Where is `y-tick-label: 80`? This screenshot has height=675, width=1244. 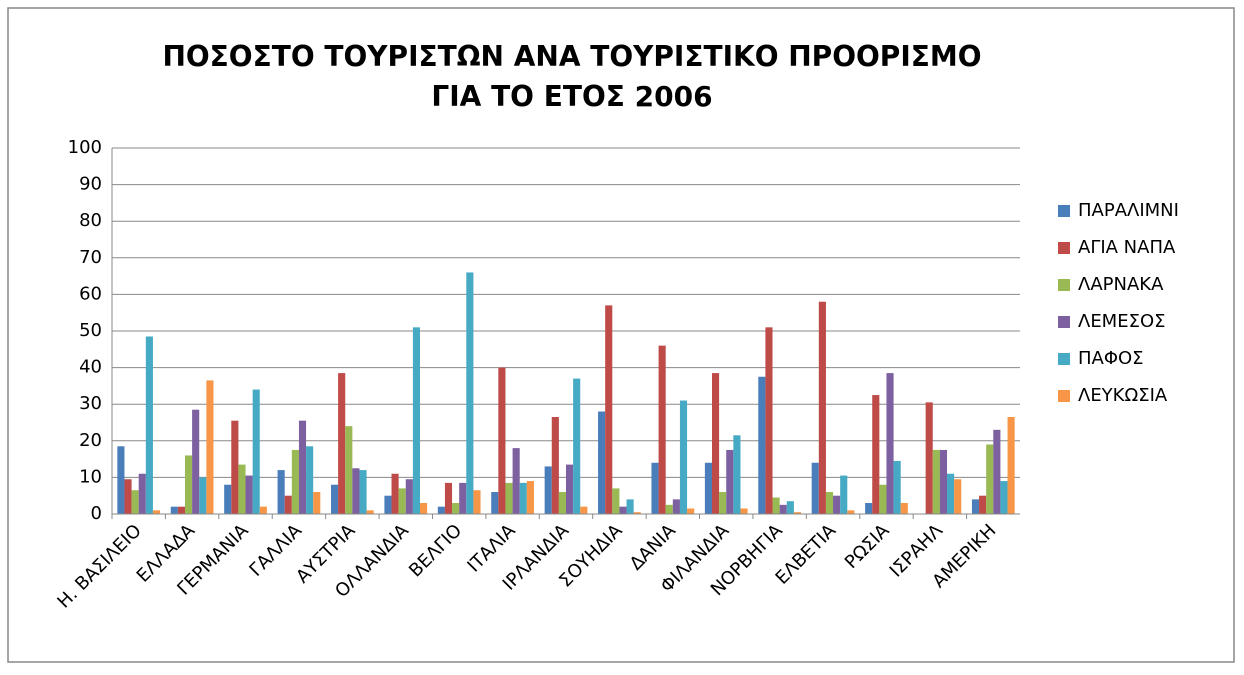
y-tick-label: 80 is located at coordinates (90, 220).